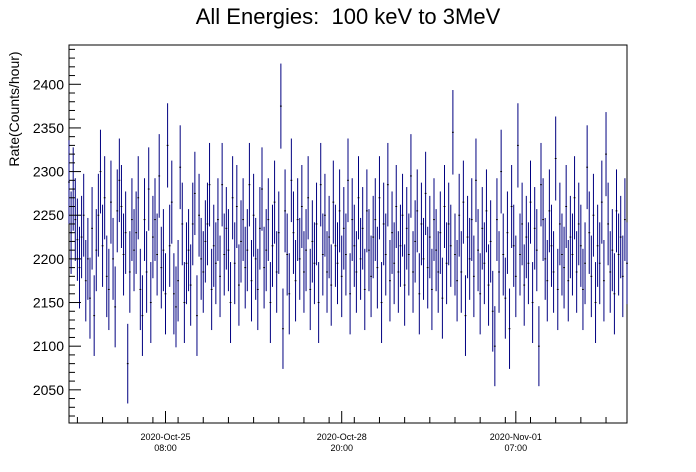 The width and height of the screenshot is (696, 472). Describe the element at coordinates (341, 448) in the screenshot. I see `x-tick-label-time: 20:00` at that location.